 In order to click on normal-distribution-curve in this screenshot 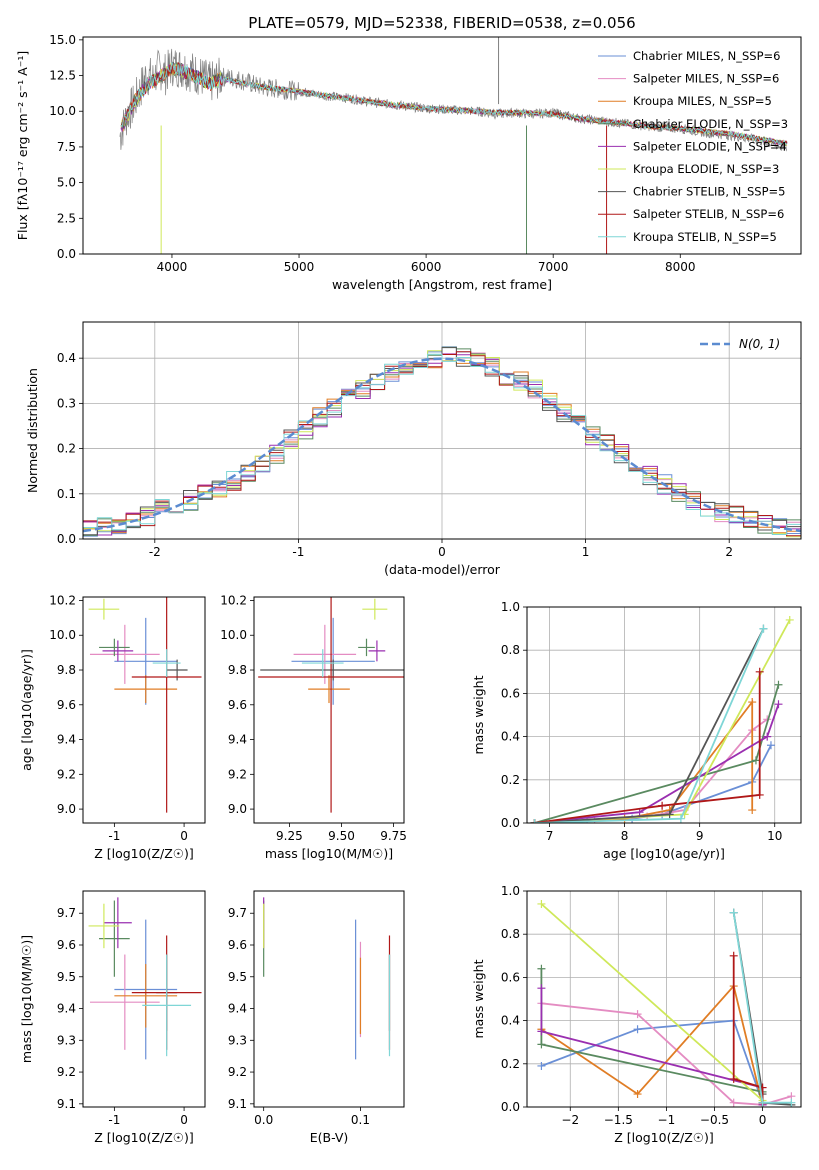, I will do `click(442, 445)`.